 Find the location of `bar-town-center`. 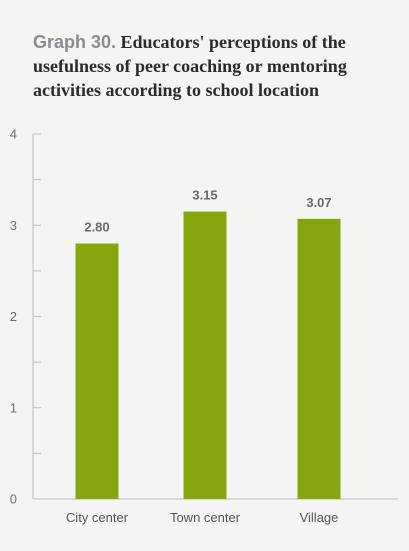

bar-town-center is located at coordinates (205, 355).